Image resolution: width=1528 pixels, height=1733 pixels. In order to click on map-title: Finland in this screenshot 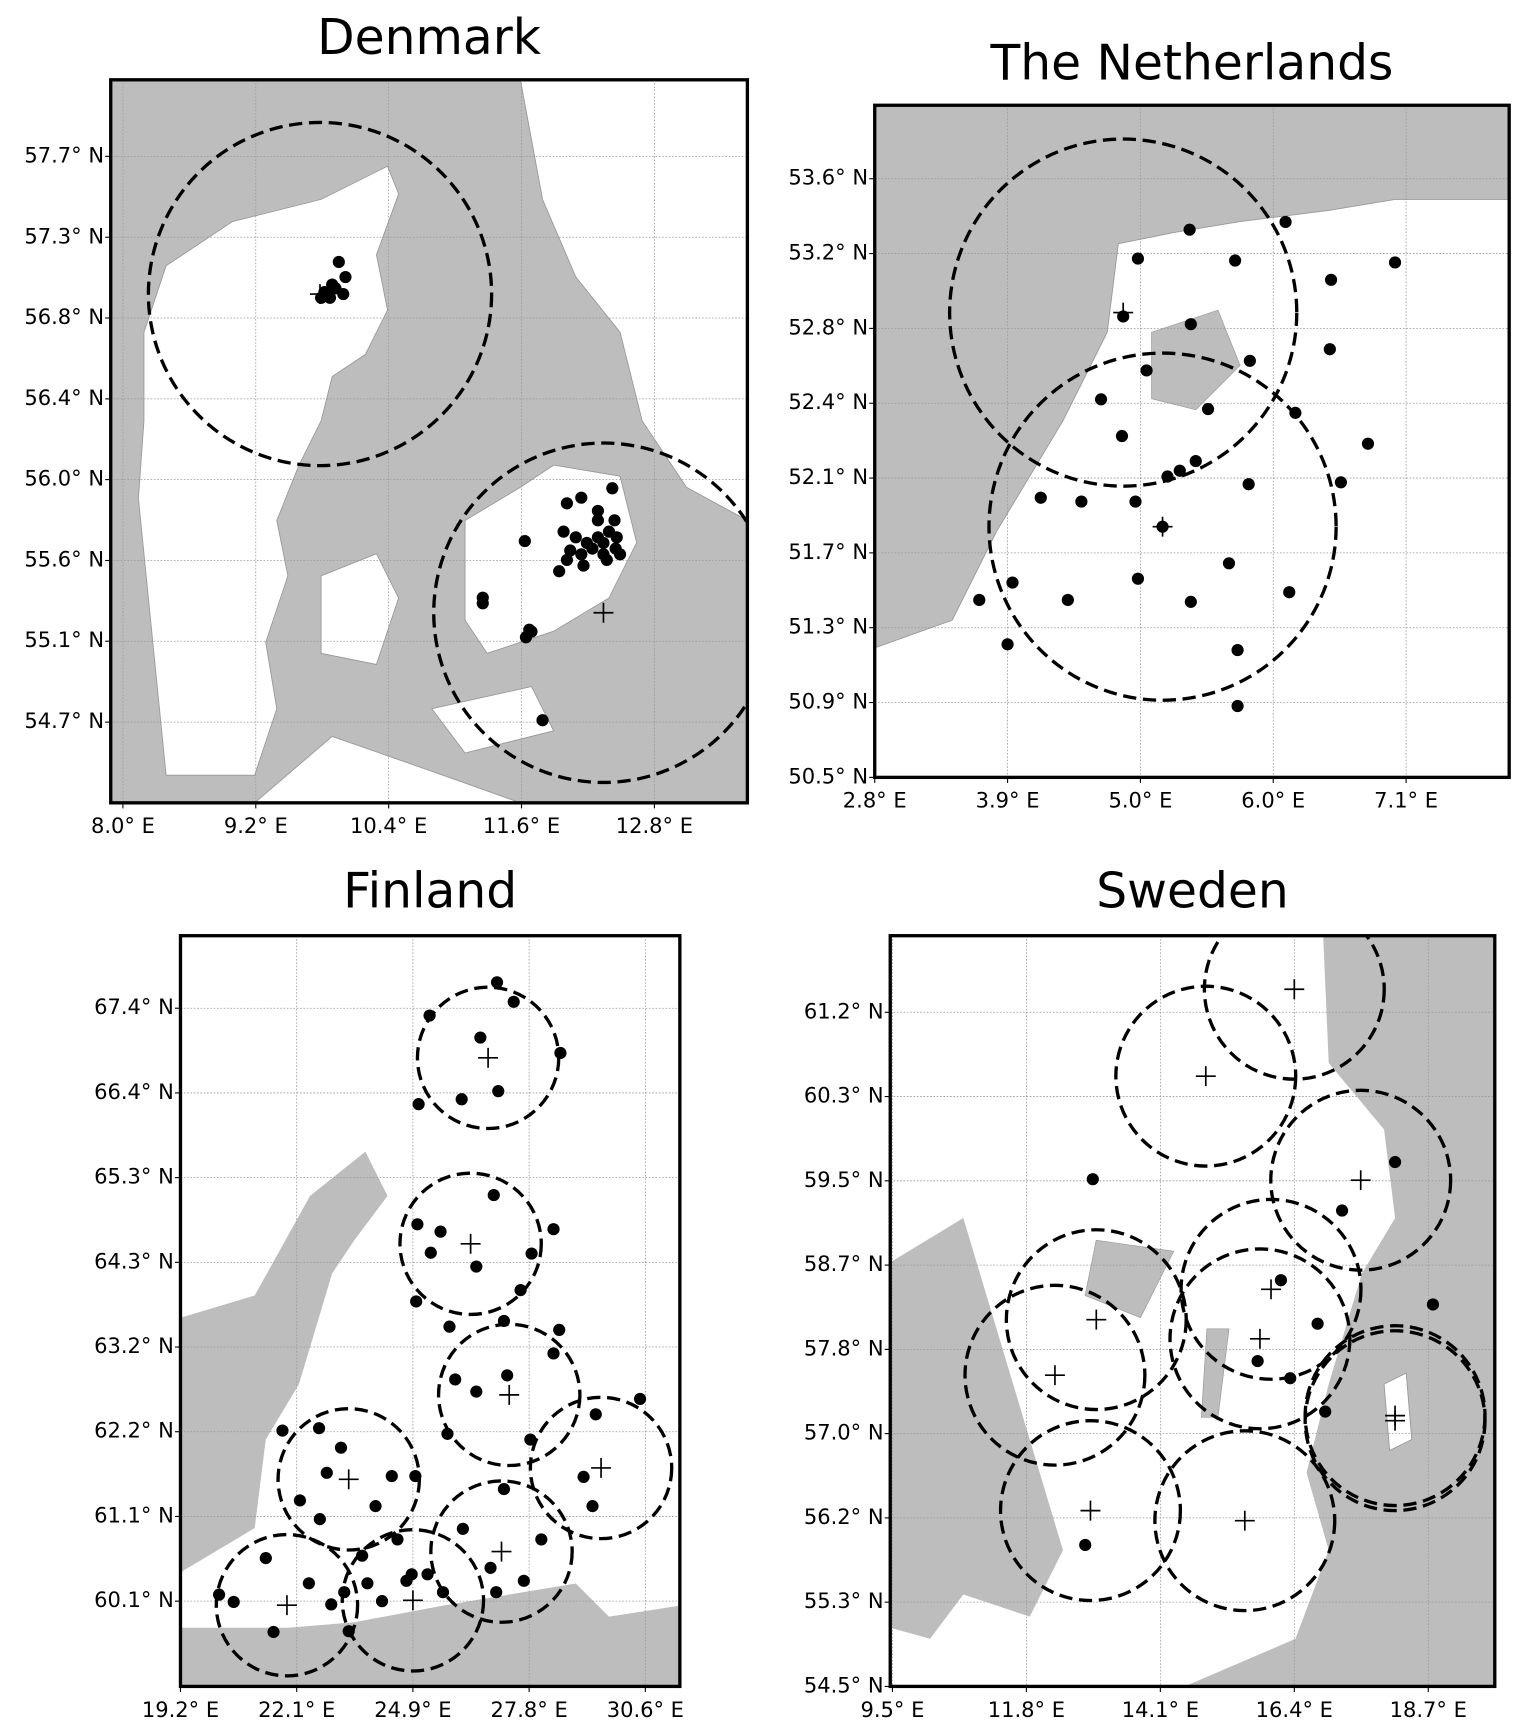, I will do `click(430, 892)`.